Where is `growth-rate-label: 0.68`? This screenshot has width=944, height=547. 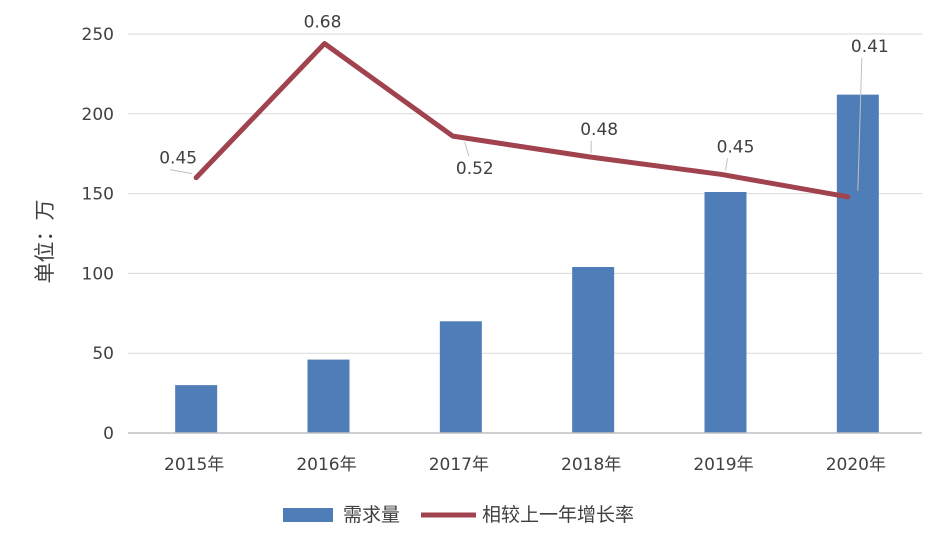 growth-rate-label: 0.68 is located at coordinates (323, 23).